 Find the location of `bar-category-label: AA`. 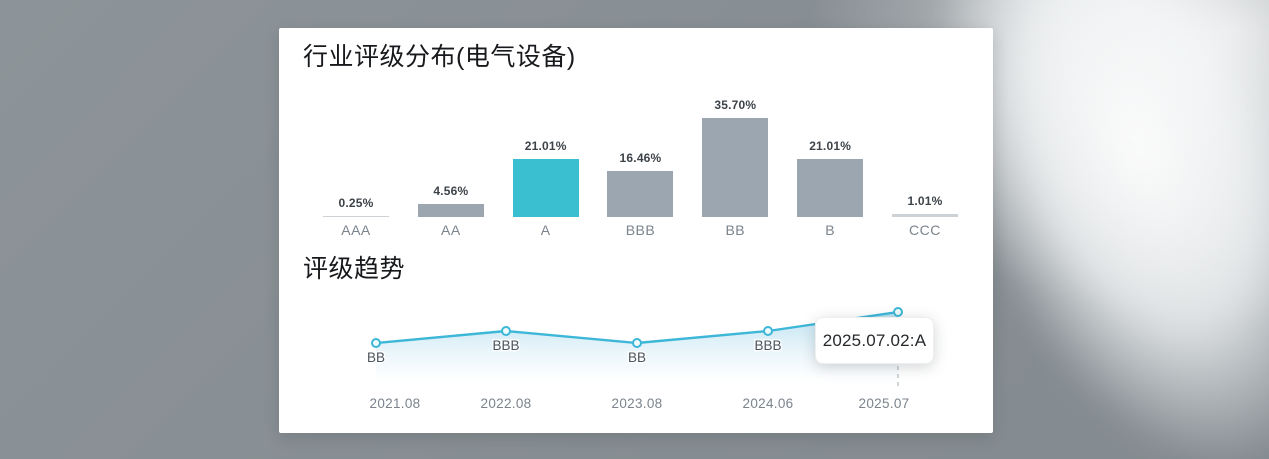

bar-category-label: AA is located at coordinates (450, 230).